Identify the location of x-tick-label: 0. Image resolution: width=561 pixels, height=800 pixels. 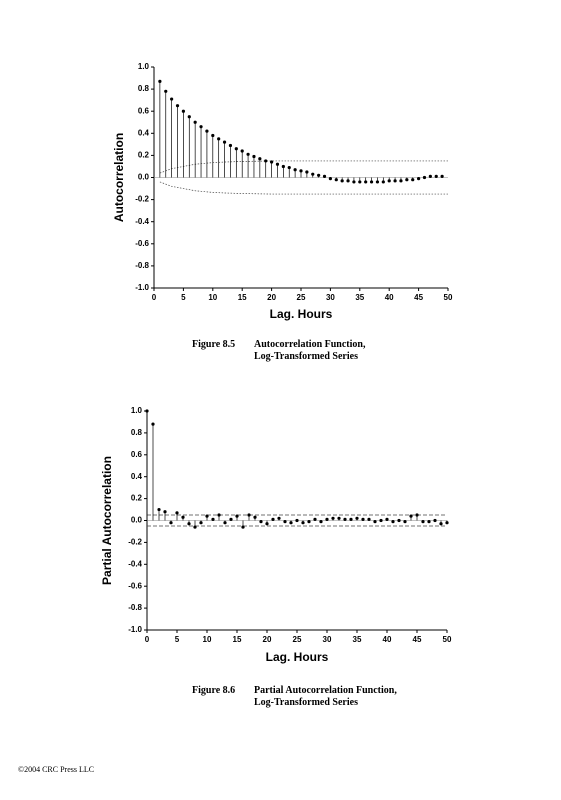
(147, 639).